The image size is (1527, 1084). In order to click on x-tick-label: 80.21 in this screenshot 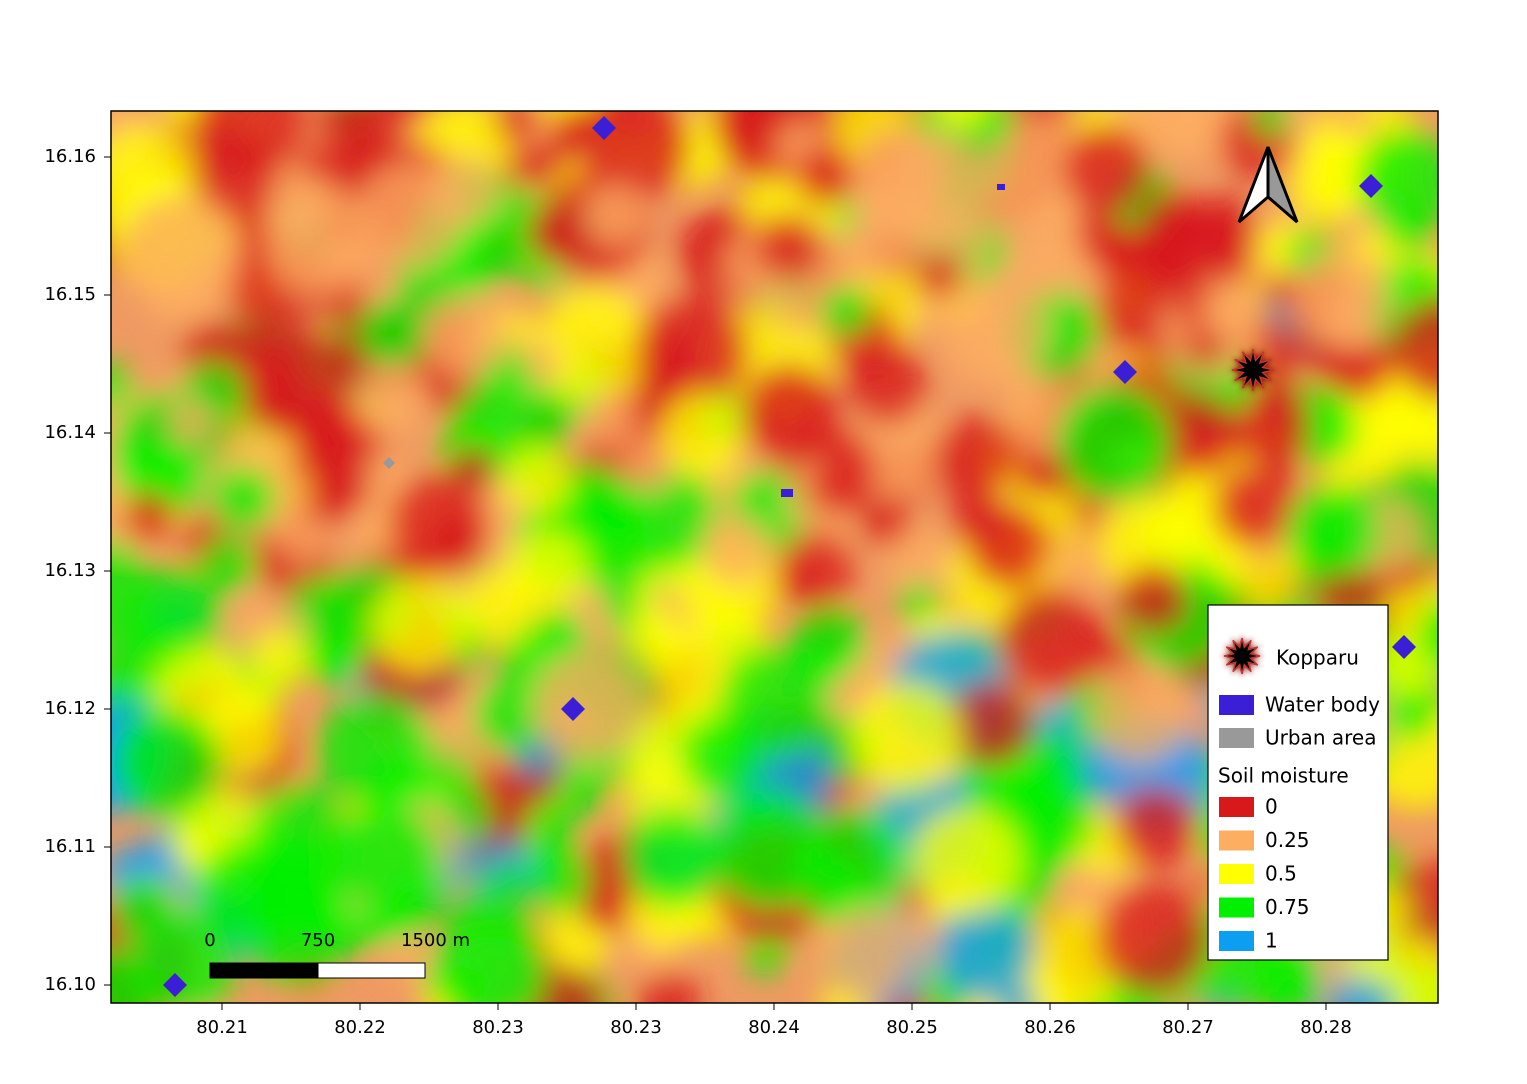, I will do `click(222, 1027)`.